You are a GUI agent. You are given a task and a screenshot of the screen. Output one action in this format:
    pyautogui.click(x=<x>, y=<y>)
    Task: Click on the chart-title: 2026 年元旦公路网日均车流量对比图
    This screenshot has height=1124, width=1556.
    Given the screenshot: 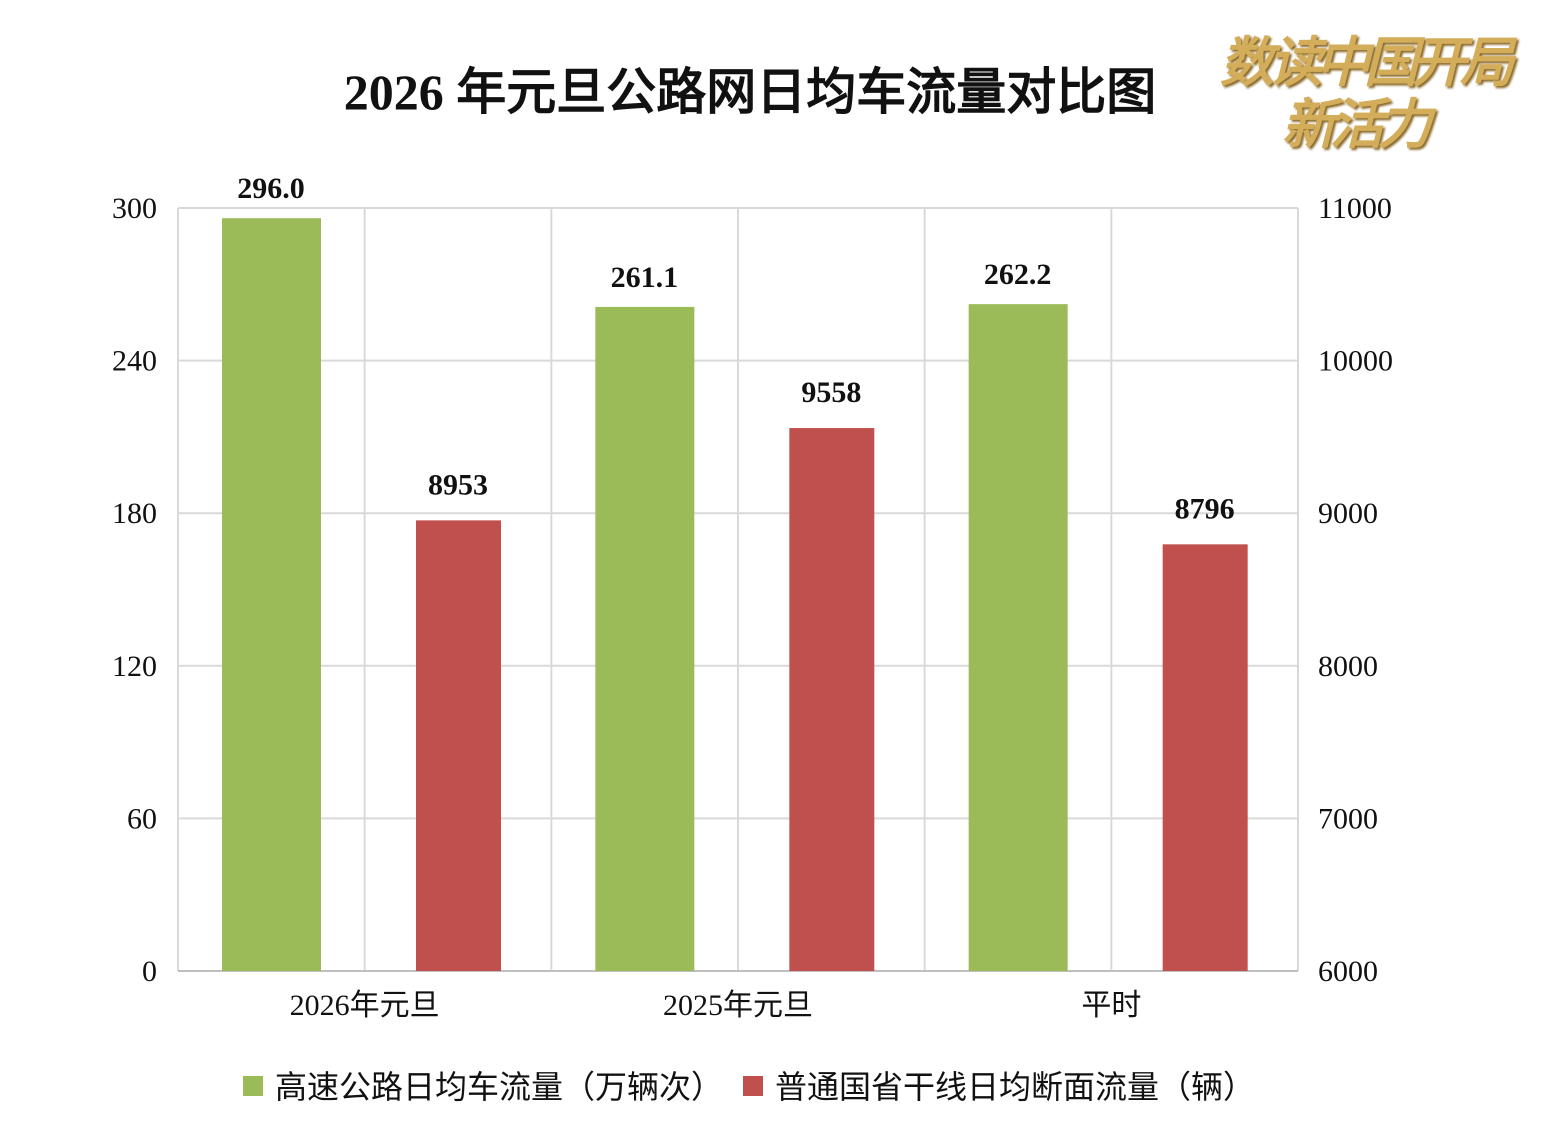 What is the action you would take?
    pyautogui.click(x=750, y=92)
    